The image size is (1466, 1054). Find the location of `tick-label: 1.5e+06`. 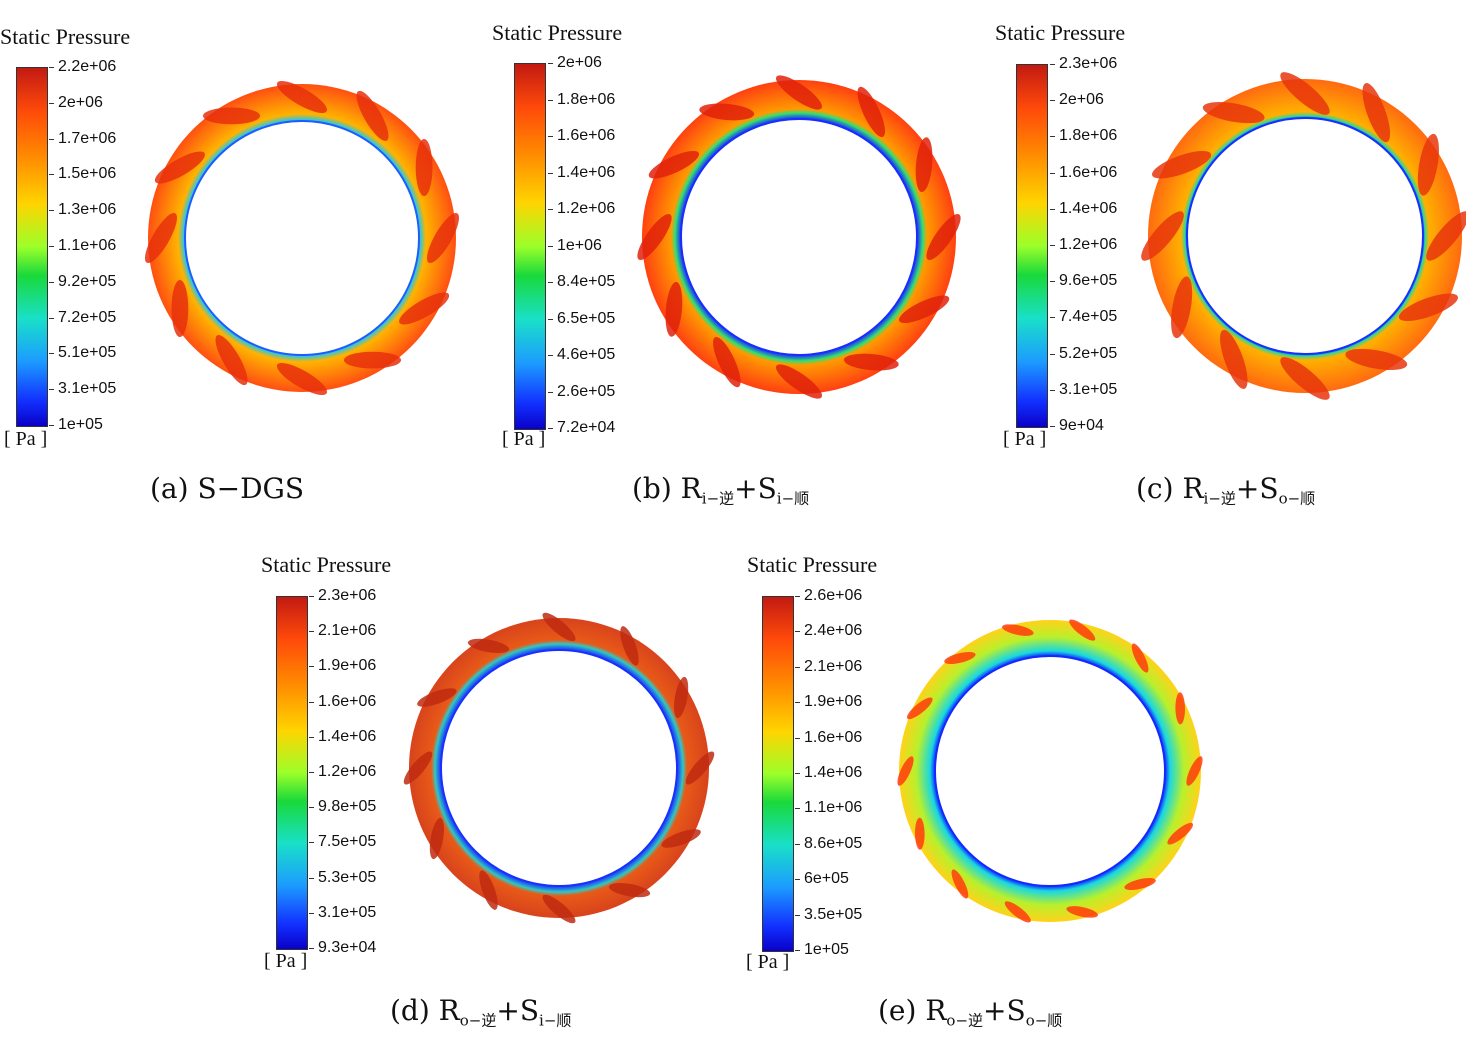

tick-label: 1.5e+06 is located at coordinates (82, 174).